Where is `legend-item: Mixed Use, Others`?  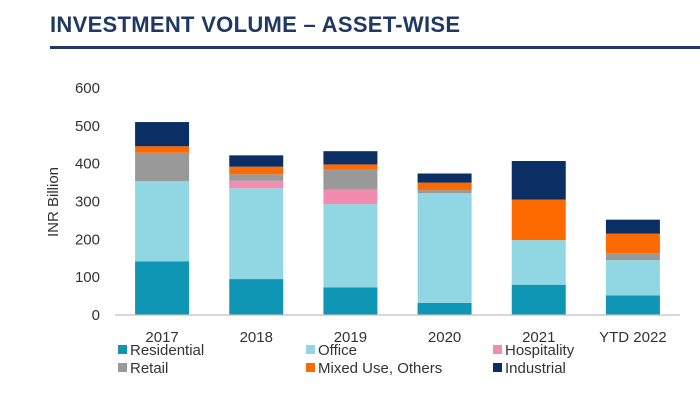
legend-item: Mixed Use, Others is located at coordinates (374, 368).